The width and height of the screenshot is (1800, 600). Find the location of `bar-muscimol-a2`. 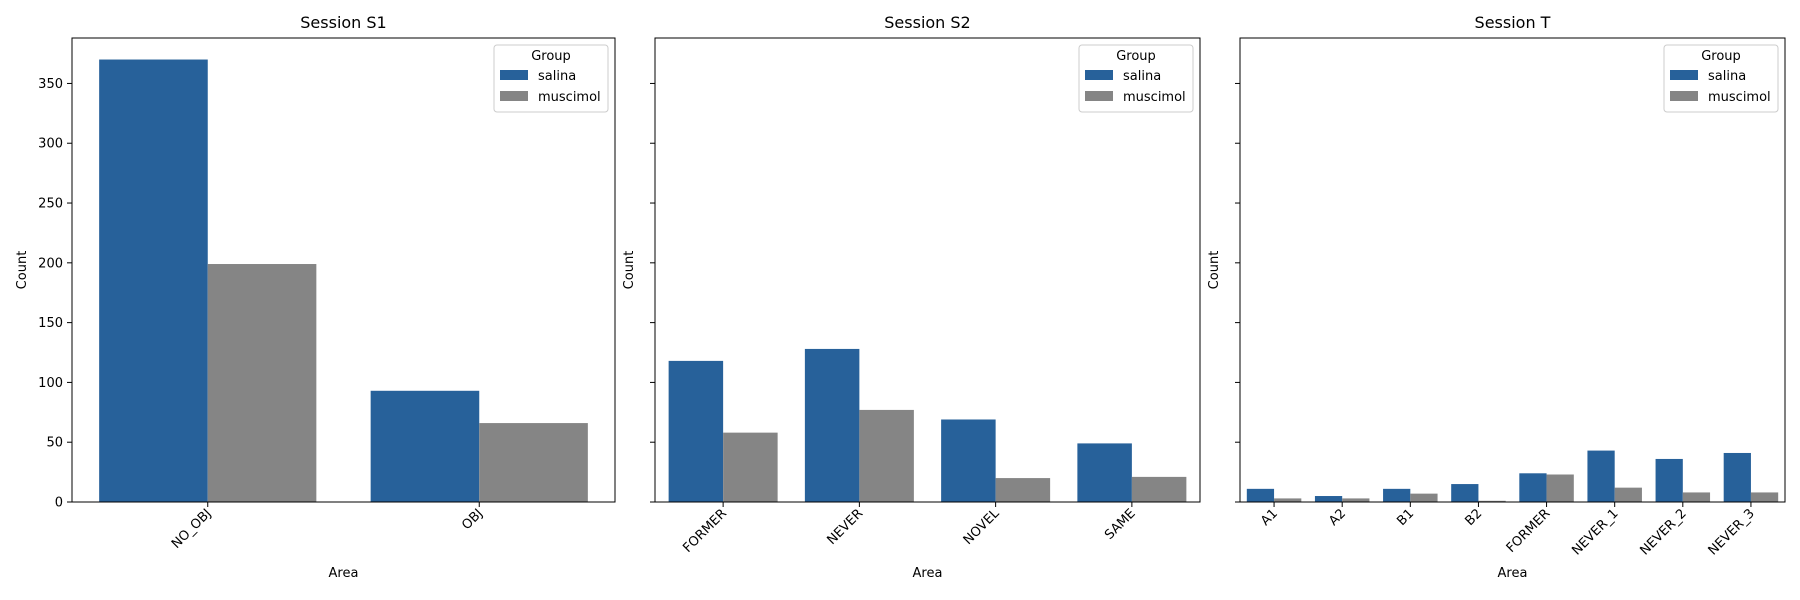

bar-muscimol-a2 is located at coordinates (1356, 500).